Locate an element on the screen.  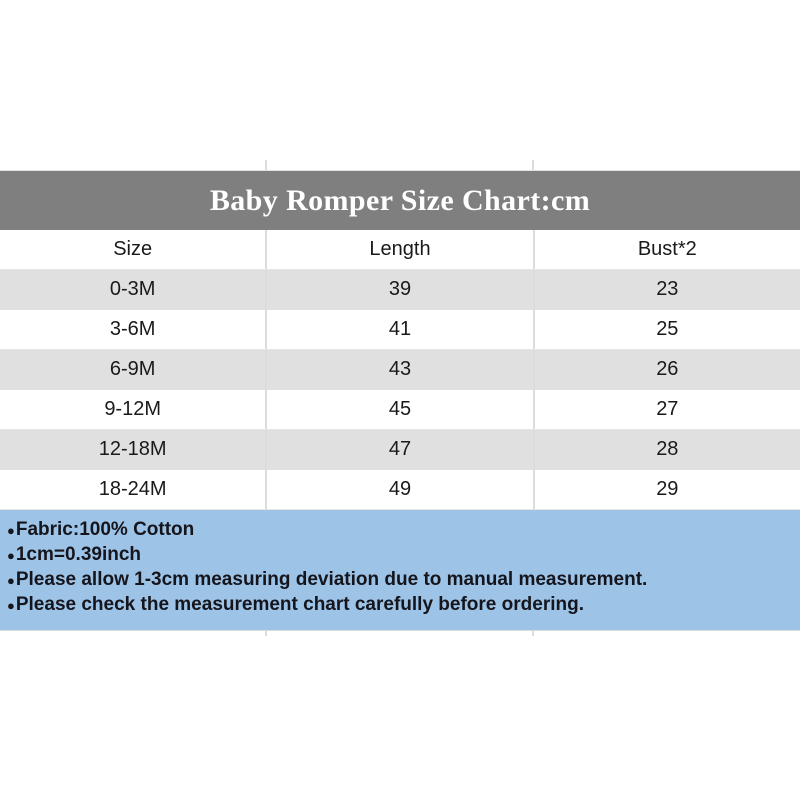
table-row: 12-18M 47 28 is located at coordinates (400, 450).